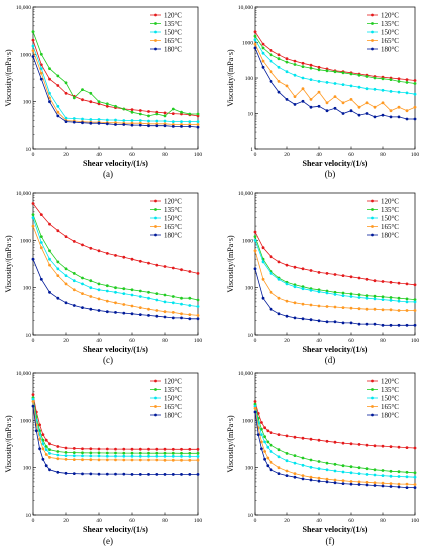  What do you see at coordinates (198, 155) in the screenshot?
I see `x-tick-label: 100` at bounding box center [198, 155].